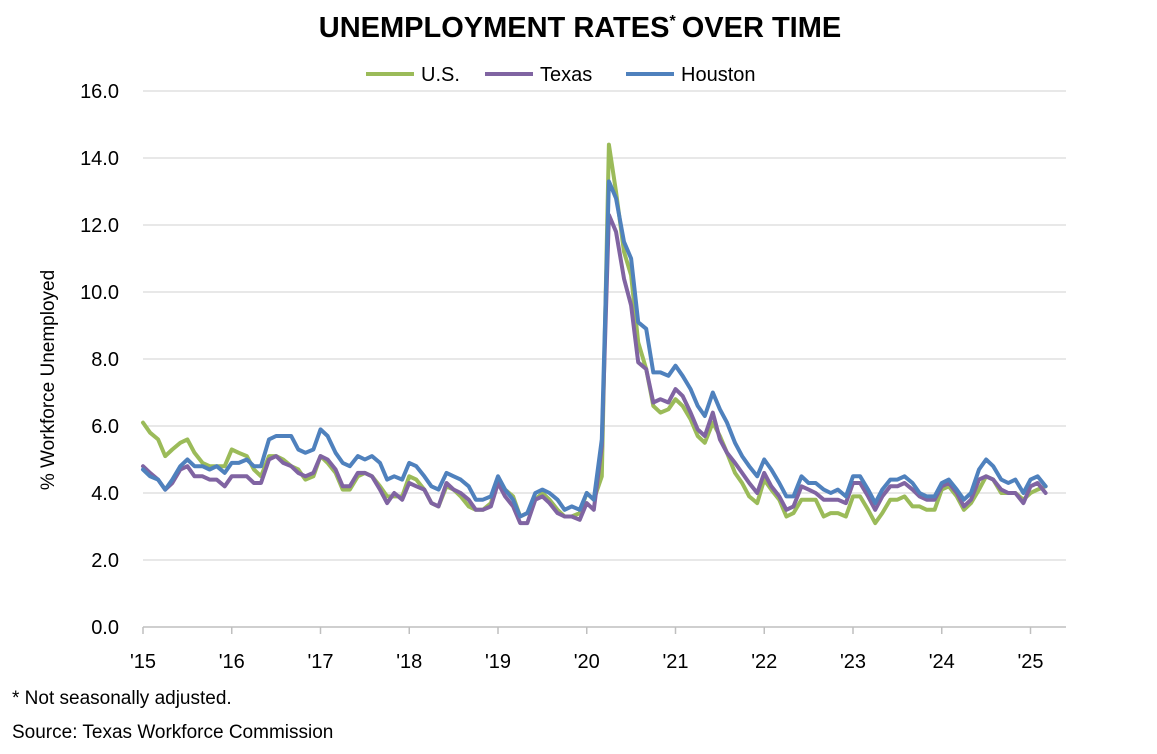  Describe the element at coordinates (580, 28) in the screenshot. I see `chart-title: UNEMPLOYMENT RATES* OVER TIME` at that location.